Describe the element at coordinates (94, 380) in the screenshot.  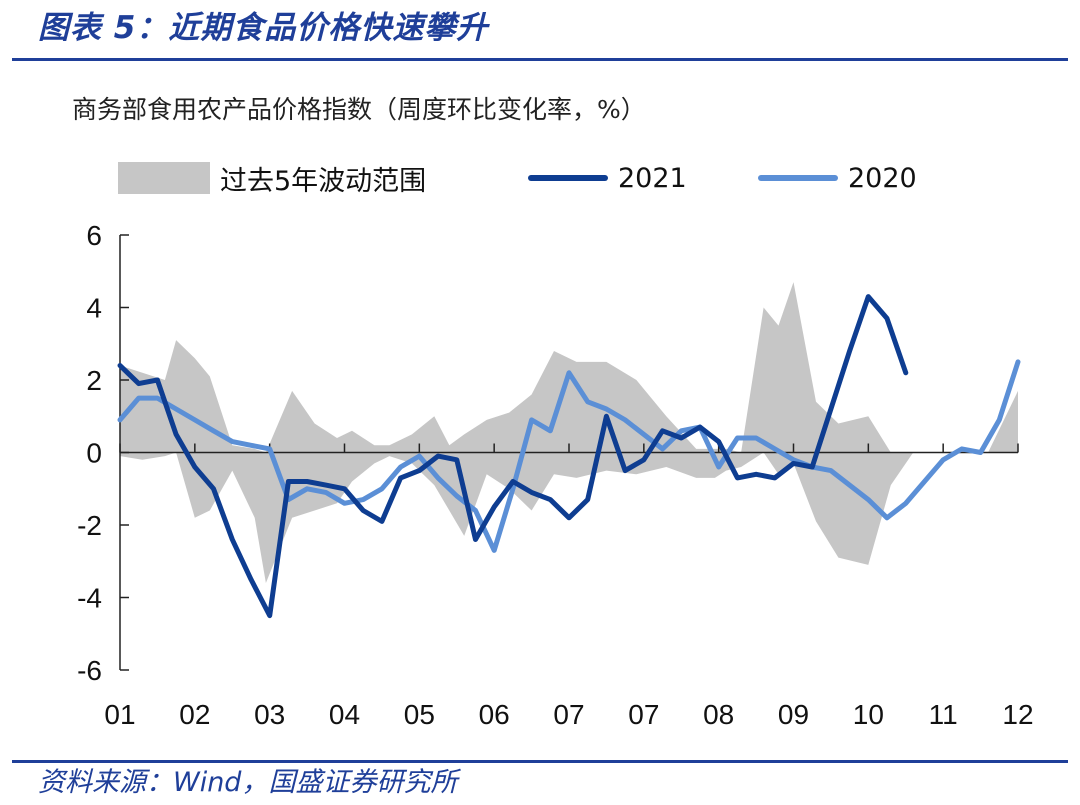
I see `y-tick-label: 2` at that location.